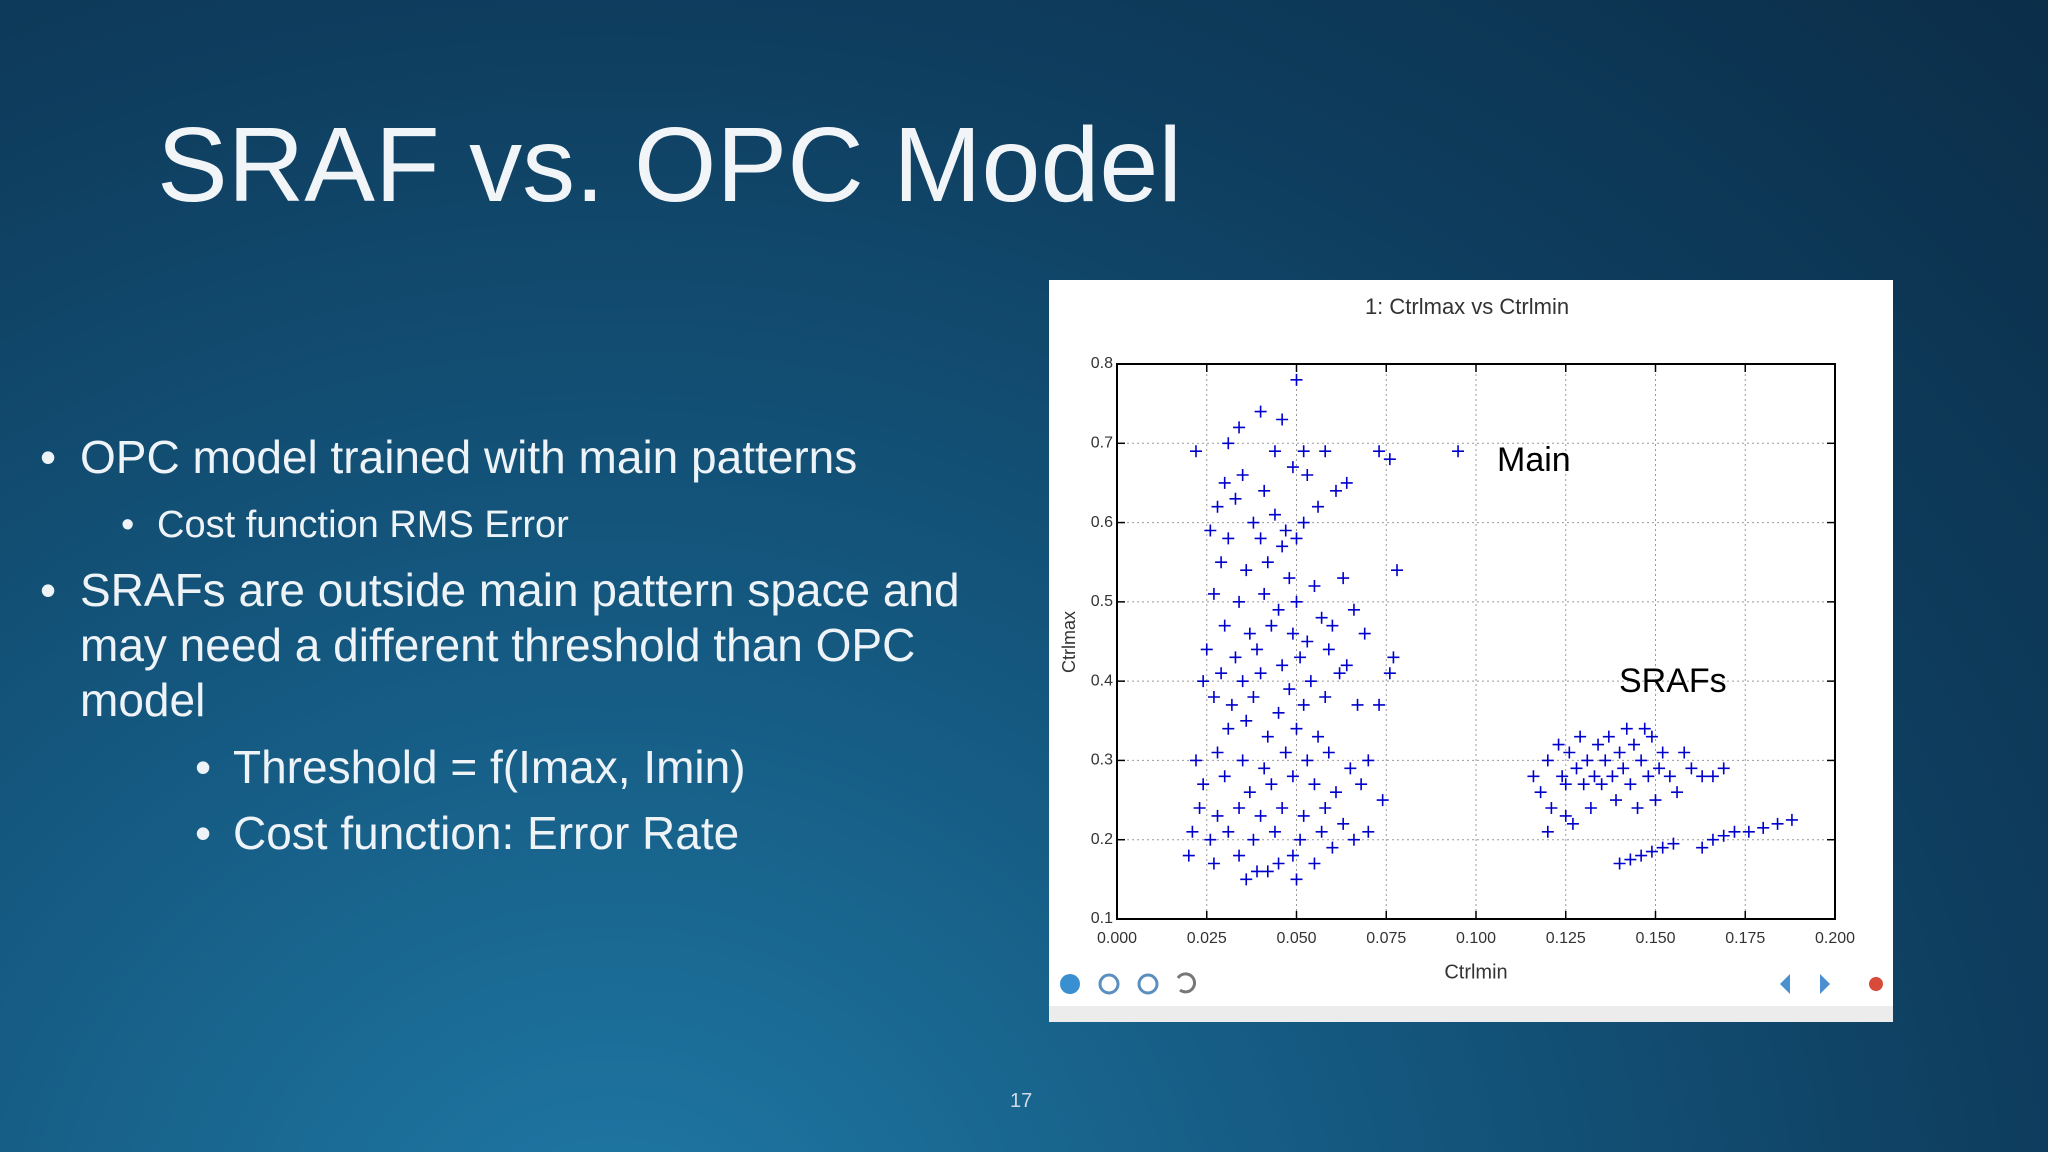  Describe the element at coordinates (1785, 984) in the screenshot. I see `back-icon` at that location.